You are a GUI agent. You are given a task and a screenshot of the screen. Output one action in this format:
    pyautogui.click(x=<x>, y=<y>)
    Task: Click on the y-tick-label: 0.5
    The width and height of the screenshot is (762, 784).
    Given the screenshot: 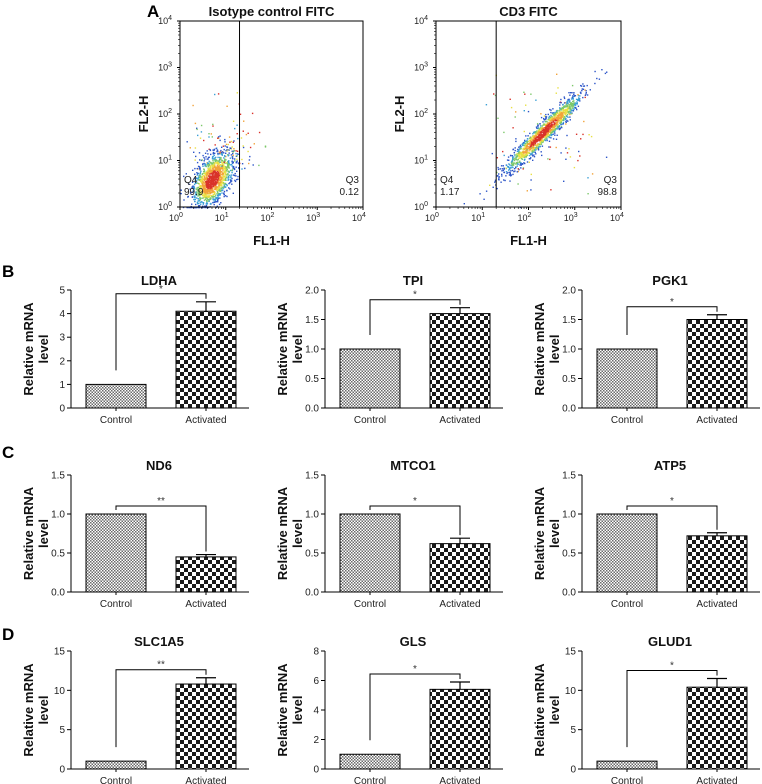 What is the action you would take?
    pyautogui.click(x=58, y=554)
    